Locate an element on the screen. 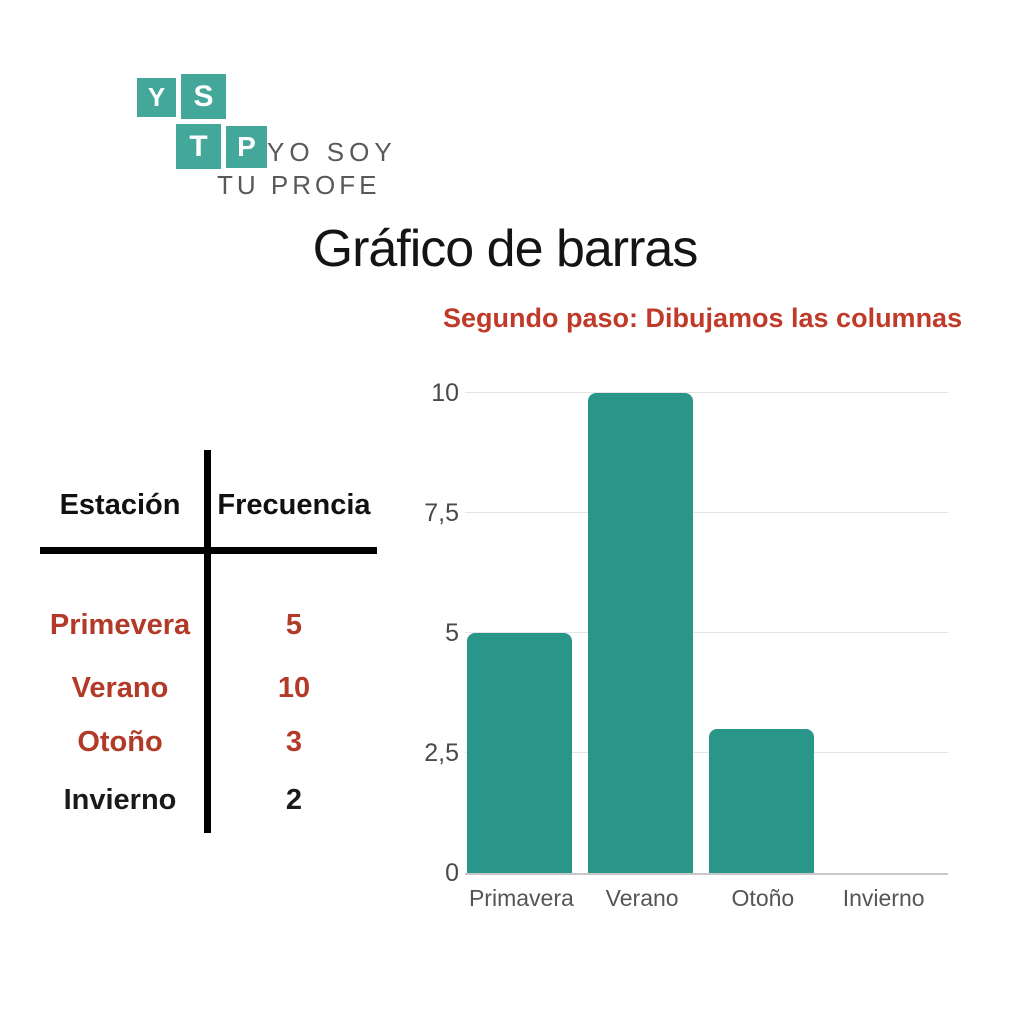  chart-bar-otoño is located at coordinates (761, 801).